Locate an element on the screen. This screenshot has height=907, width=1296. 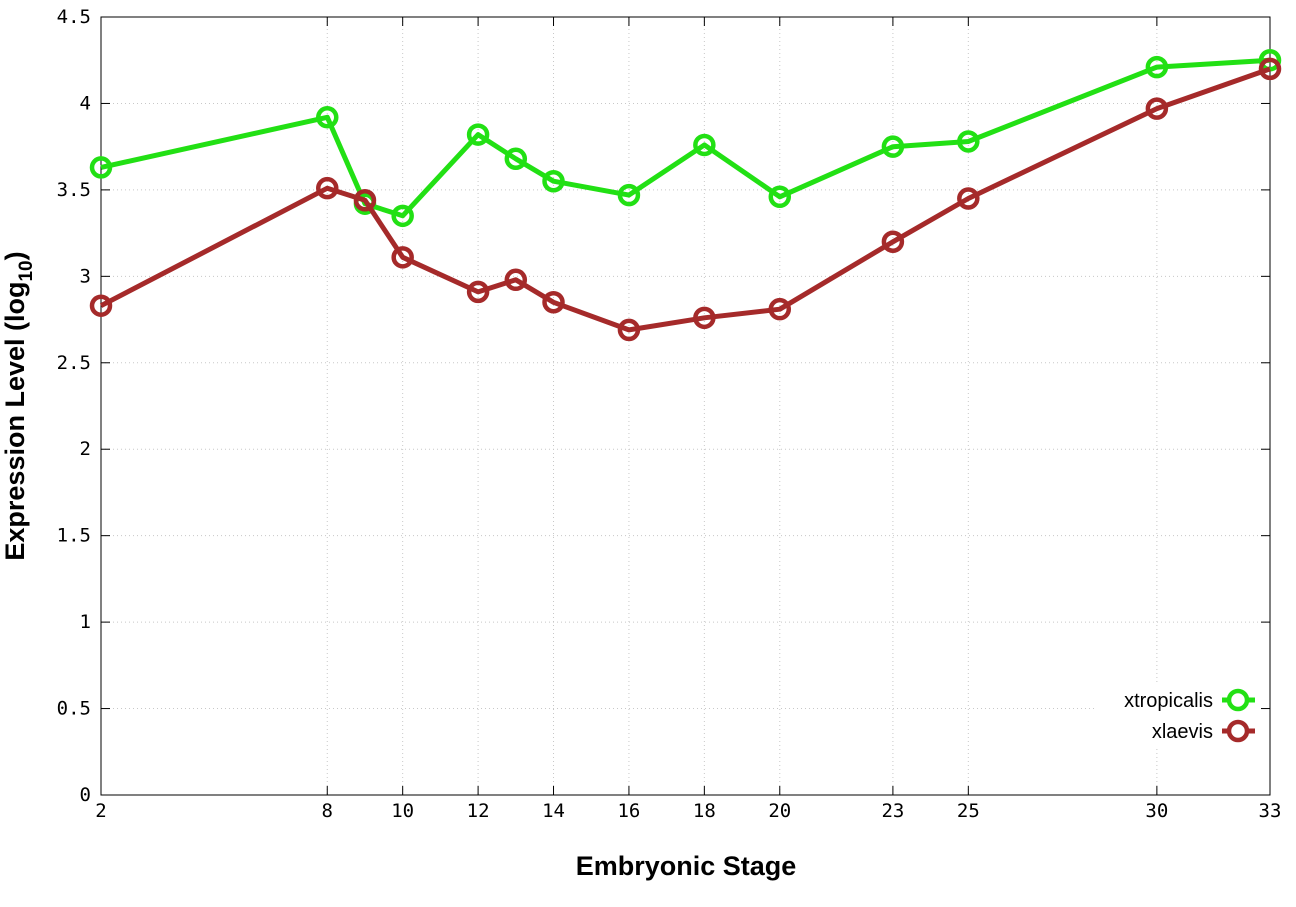
legend-marker-xlaevis is located at coordinates (1238, 731).